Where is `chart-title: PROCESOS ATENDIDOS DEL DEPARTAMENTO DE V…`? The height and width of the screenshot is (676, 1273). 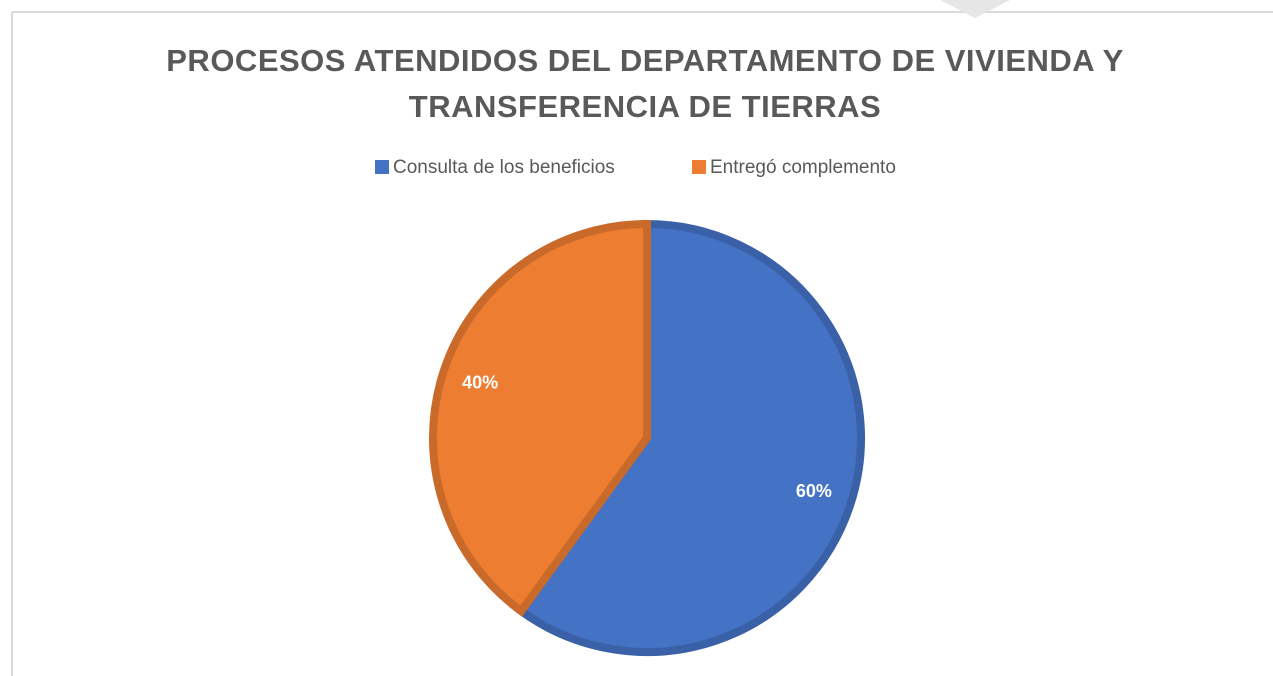 chart-title: PROCESOS ATENDIDOS DEL DEPARTAMENTO DE V… is located at coordinates (645, 83).